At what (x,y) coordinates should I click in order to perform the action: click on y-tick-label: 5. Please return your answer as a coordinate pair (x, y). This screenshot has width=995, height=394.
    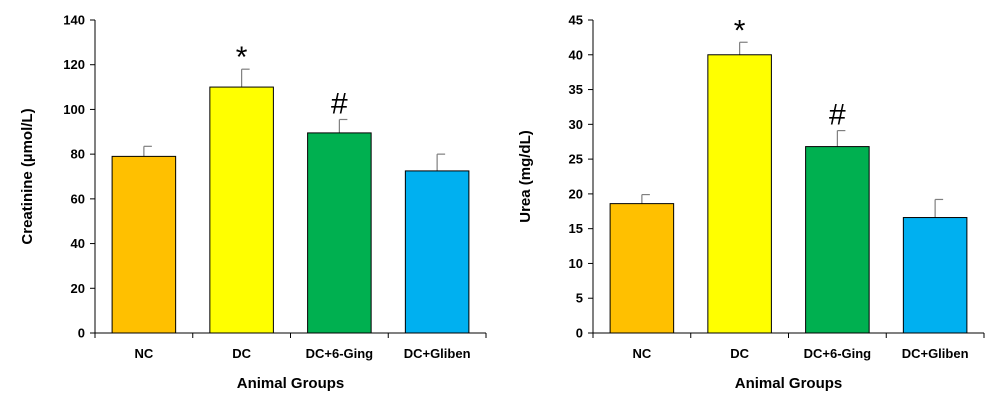
    Looking at the image, I should click on (579, 298).